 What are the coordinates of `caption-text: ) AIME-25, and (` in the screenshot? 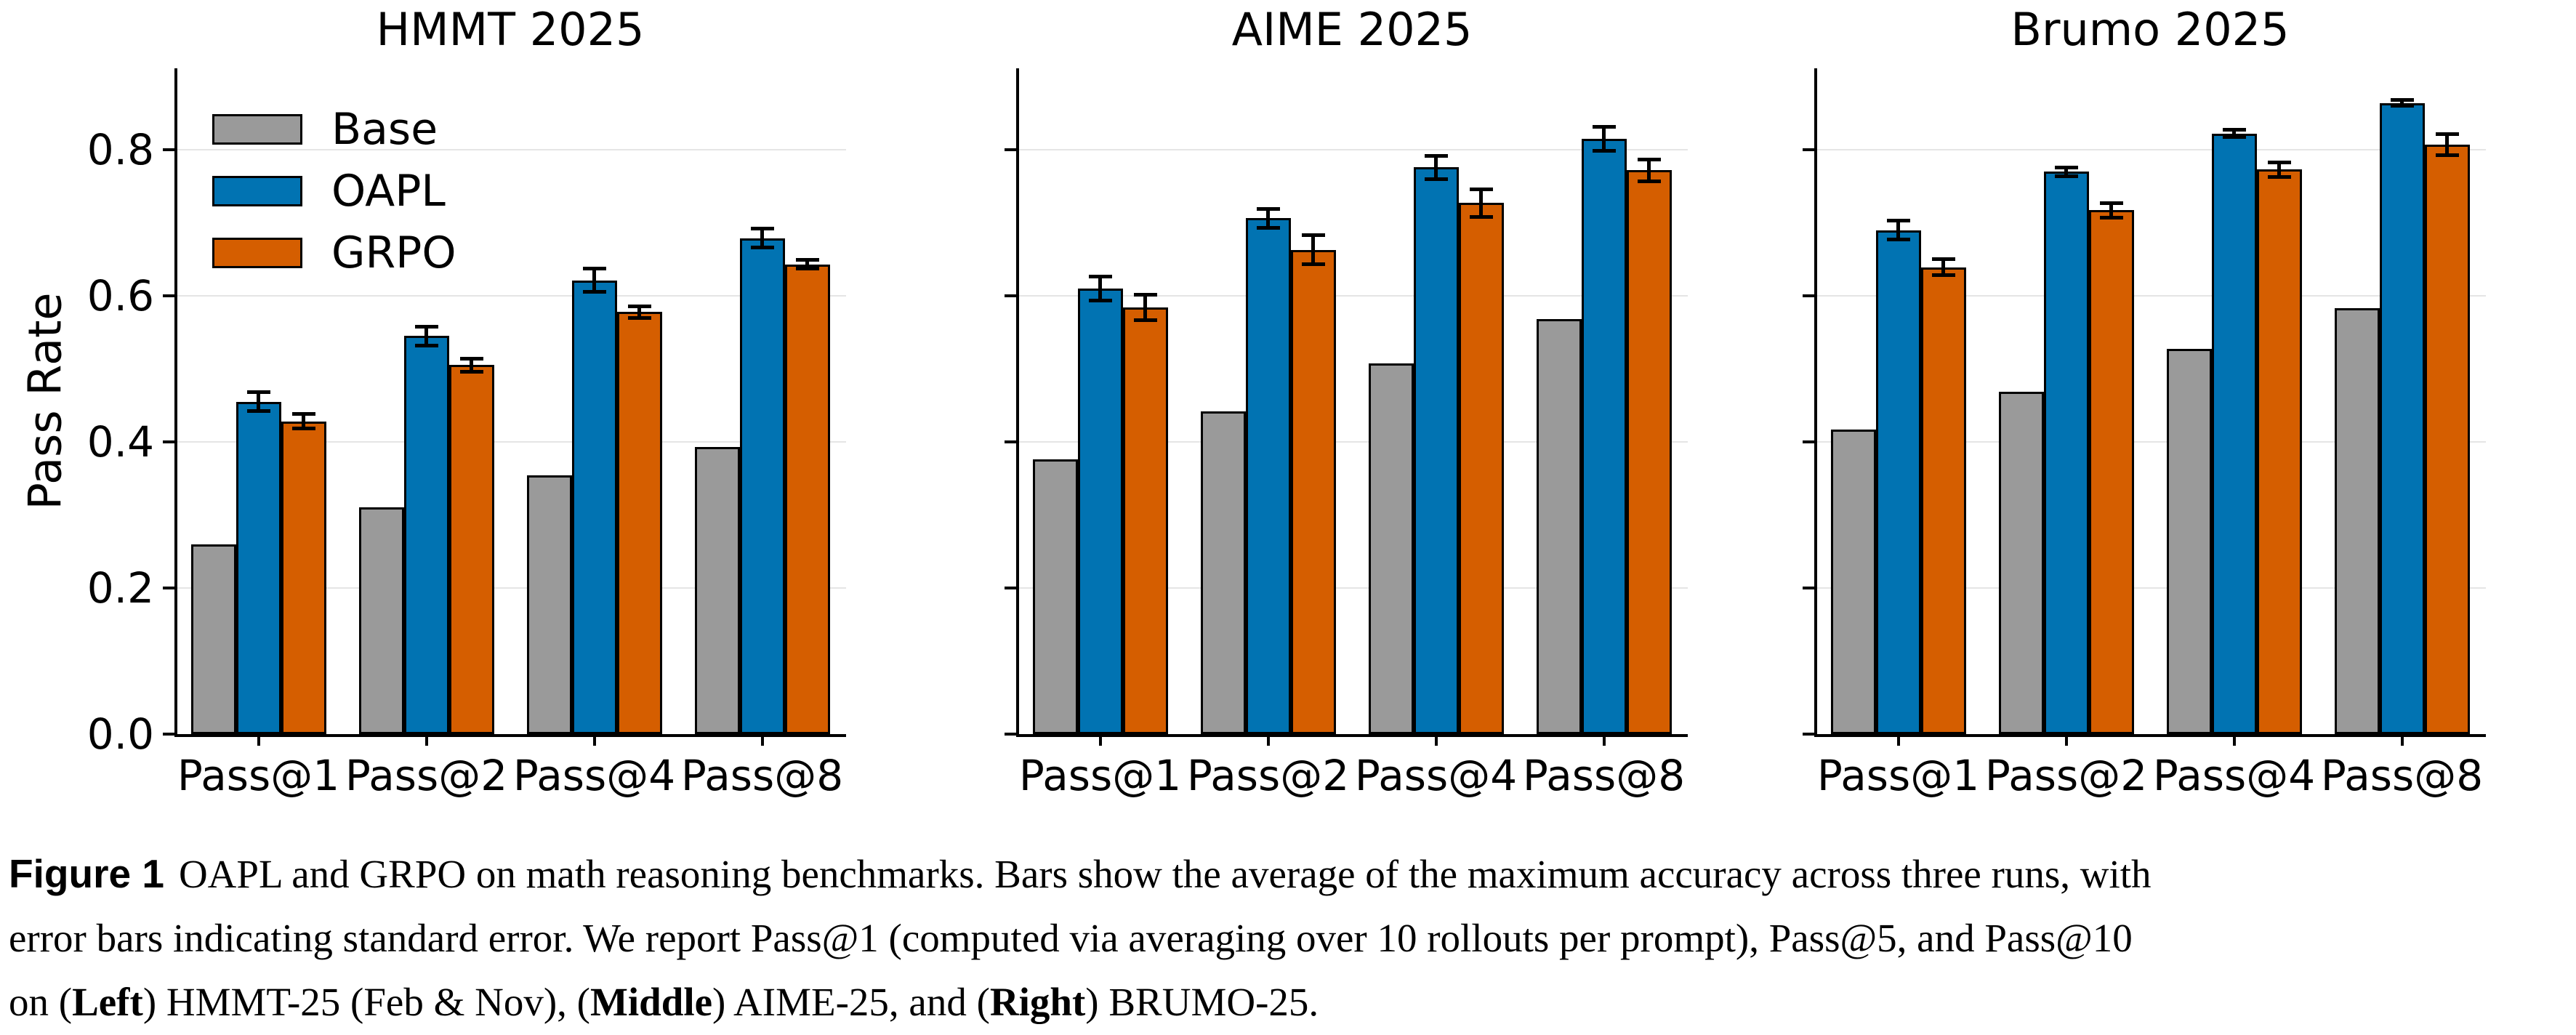 It's located at (851, 1002).